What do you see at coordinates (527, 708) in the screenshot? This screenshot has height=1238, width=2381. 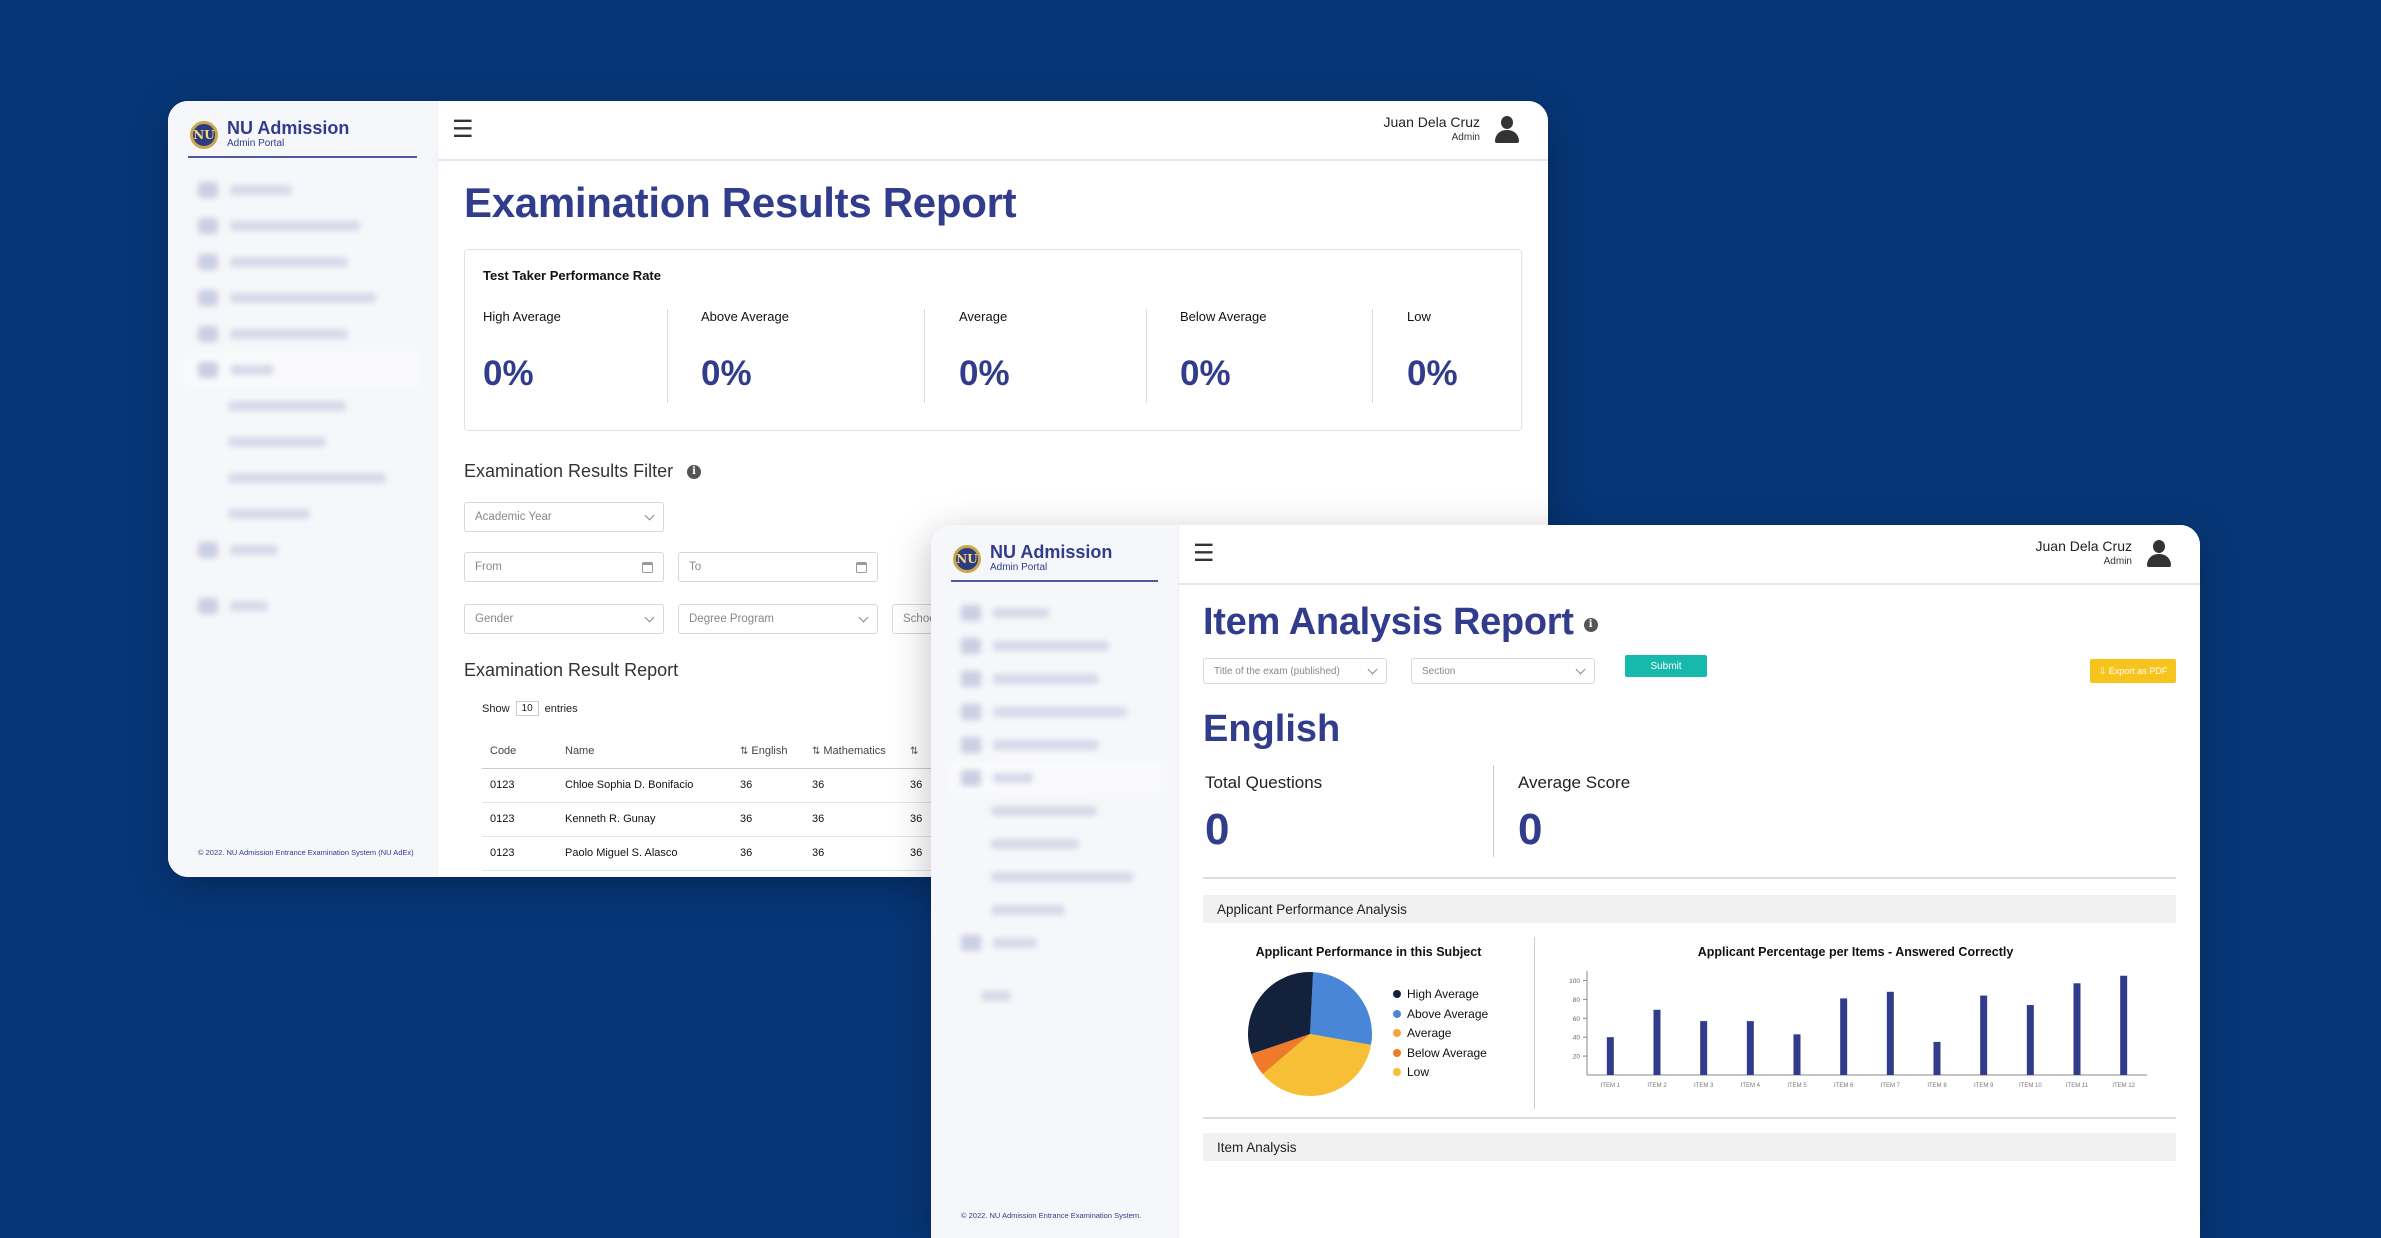 I see `entries-select: 10` at bounding box center [527, 708].